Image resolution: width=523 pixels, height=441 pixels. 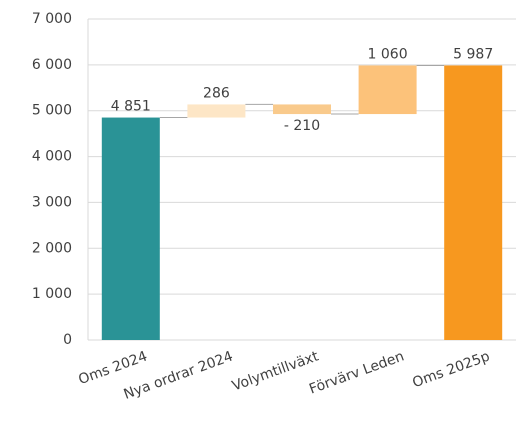 I want to click on data-label: 5 987, so click(x=473, y=54).